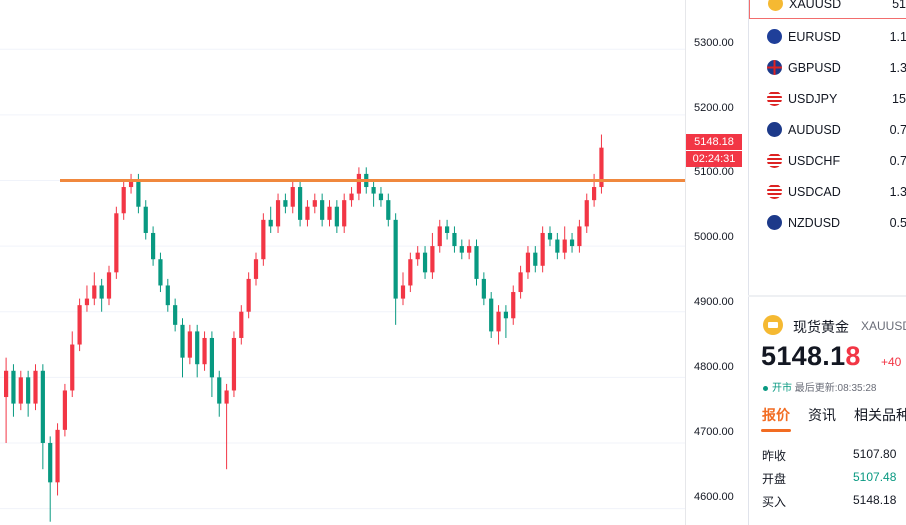 This screenshot has width=906, height=525. What do you see at coordinates (835, 388) in the screenshot?
I see `last-update-label: 最后更新:08:35:28` at bounding box center [835, 388].